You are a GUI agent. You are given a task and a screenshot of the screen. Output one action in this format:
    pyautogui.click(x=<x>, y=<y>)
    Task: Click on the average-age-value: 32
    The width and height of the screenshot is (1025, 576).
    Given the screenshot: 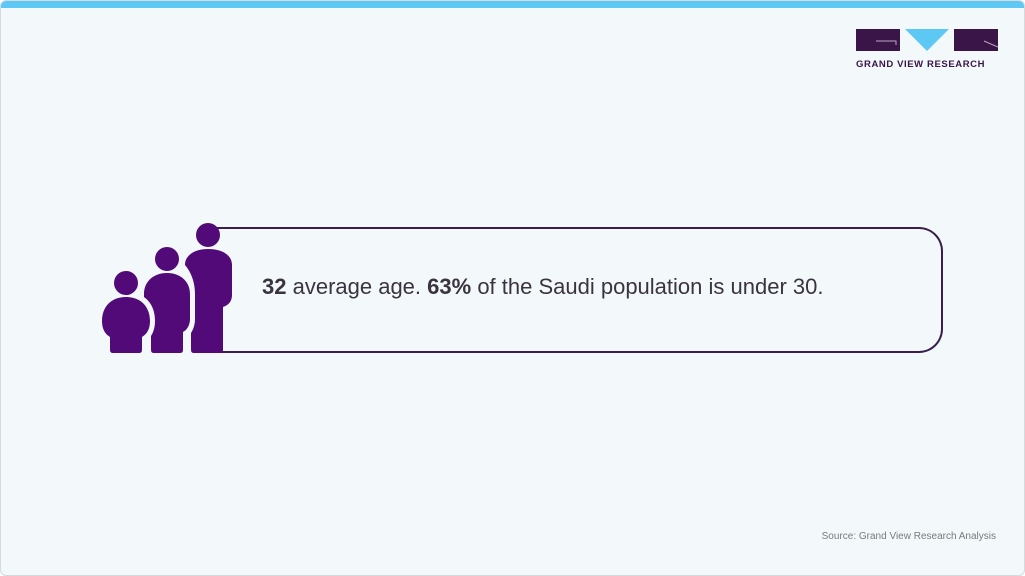 What is the action you would take?
    pyautogui.click(x=274, y=286)
    